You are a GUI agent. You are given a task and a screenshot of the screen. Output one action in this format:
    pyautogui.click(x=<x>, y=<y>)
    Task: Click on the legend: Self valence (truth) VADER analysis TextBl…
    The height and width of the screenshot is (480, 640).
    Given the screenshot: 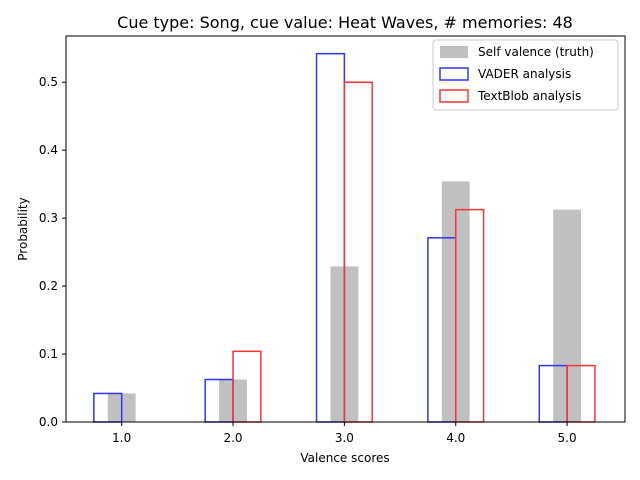 What is the action you would take?
    pyautogui.click(x=525, y=75)
    